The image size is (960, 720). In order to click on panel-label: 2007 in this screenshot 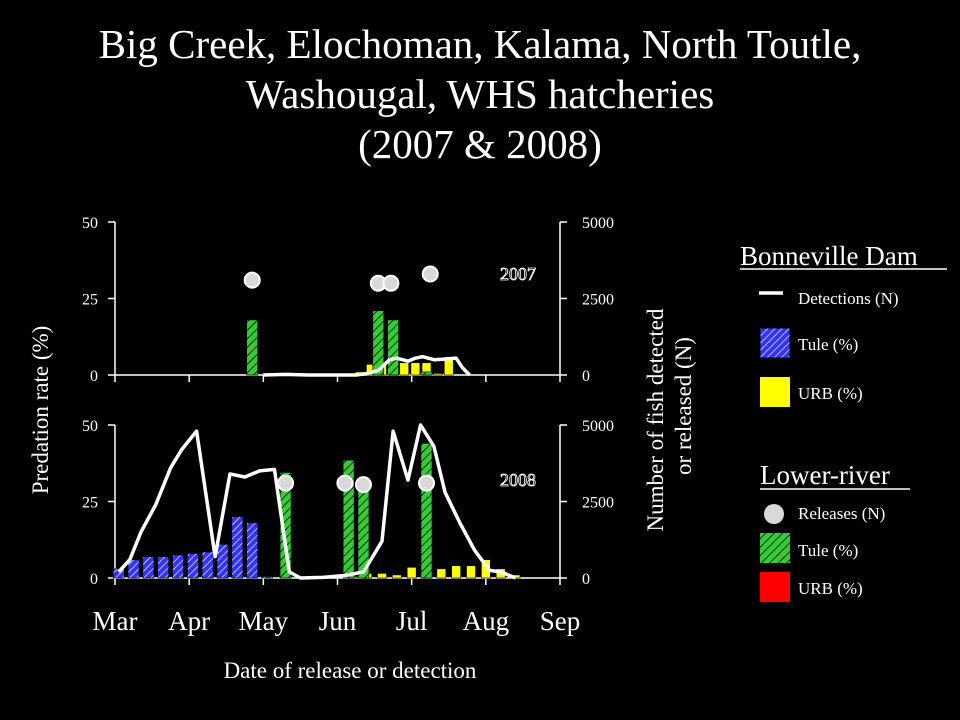, I will do `click(518, 274)`.